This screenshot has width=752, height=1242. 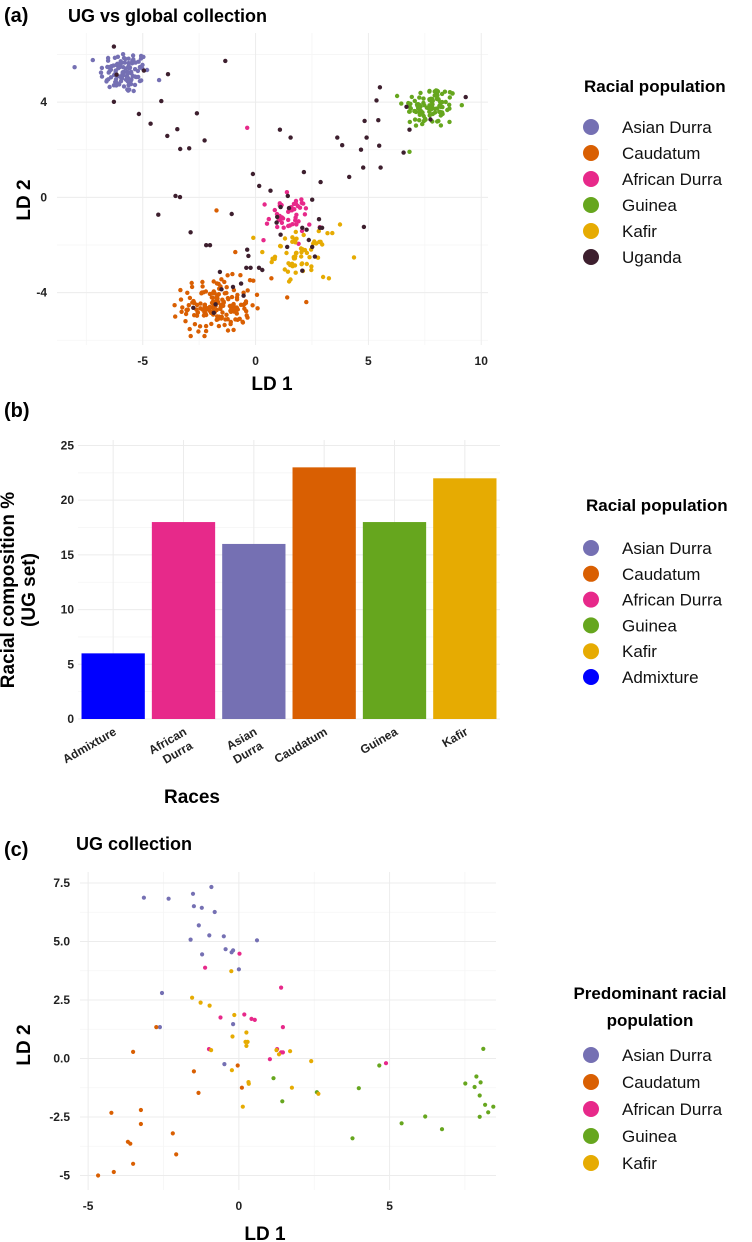 What do you see at coordinates (661, 1082) in the screenshot?
I see `legend-label: Caudatum` at bounding box center [661, 1082].